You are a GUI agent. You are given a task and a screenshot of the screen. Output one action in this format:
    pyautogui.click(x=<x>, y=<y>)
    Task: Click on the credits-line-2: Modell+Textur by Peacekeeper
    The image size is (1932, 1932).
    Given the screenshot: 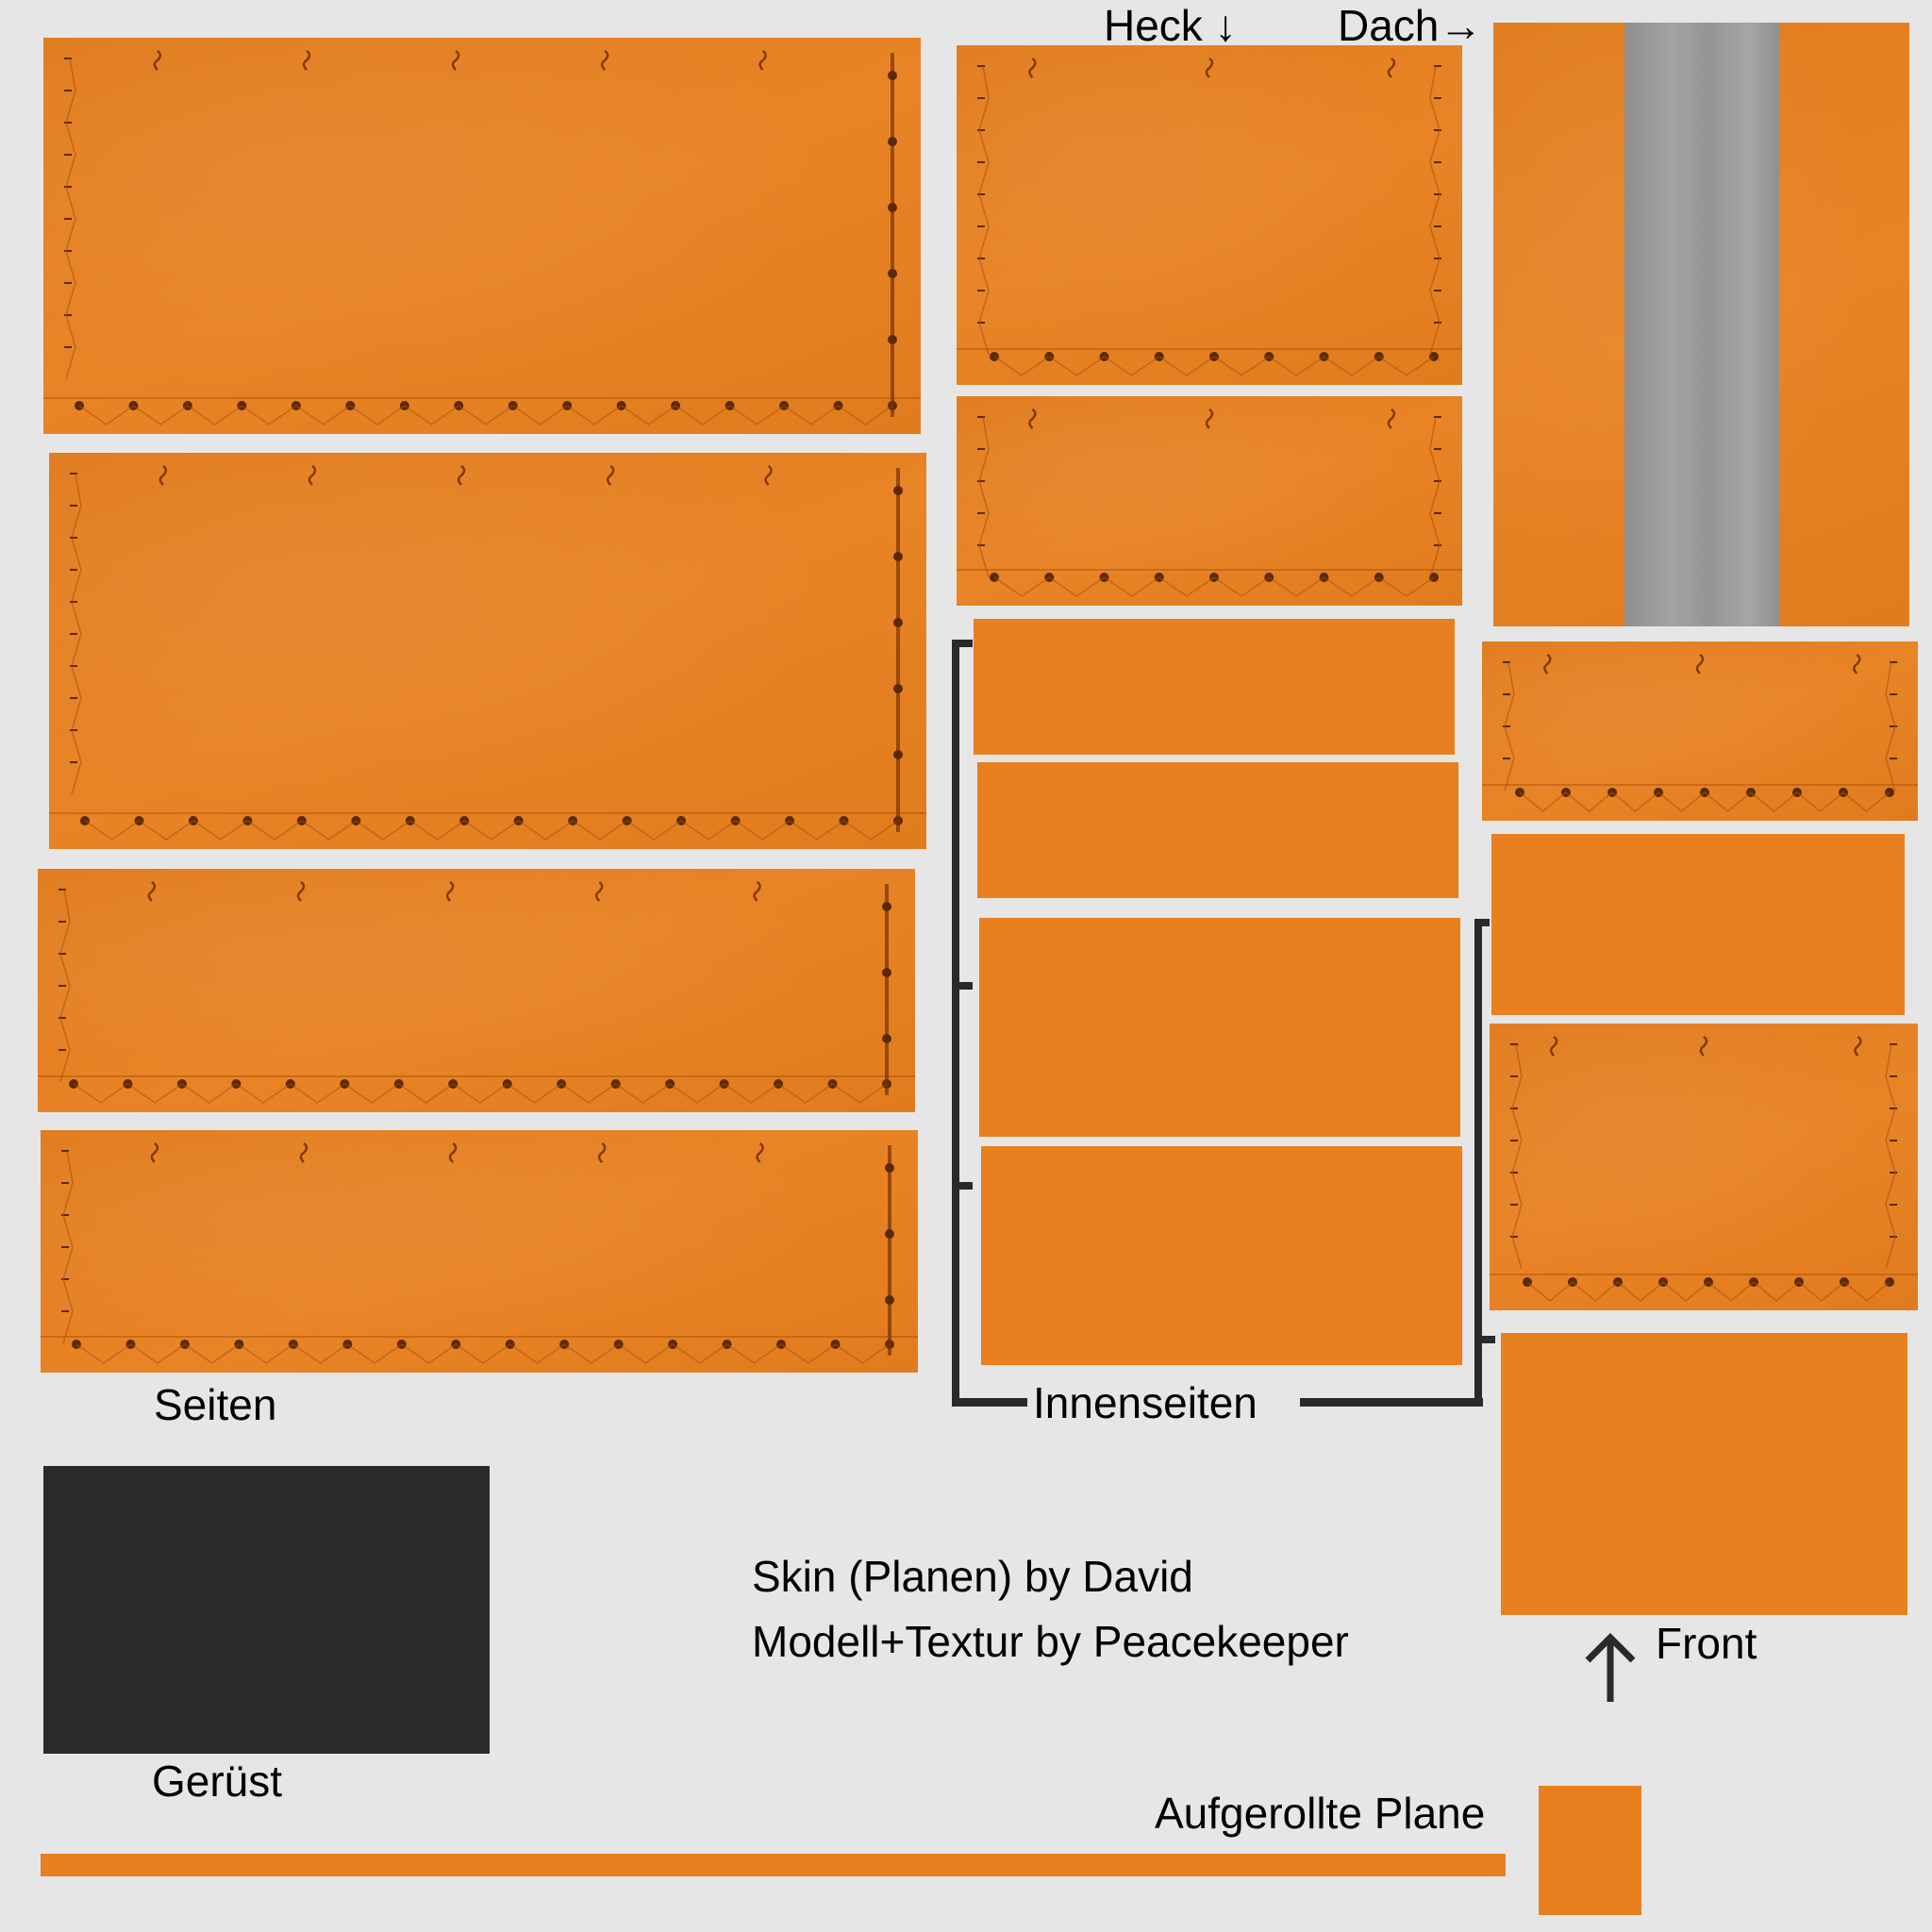 What is the action you would take?
    pyautogui.click(x=1050, y=1642)
    